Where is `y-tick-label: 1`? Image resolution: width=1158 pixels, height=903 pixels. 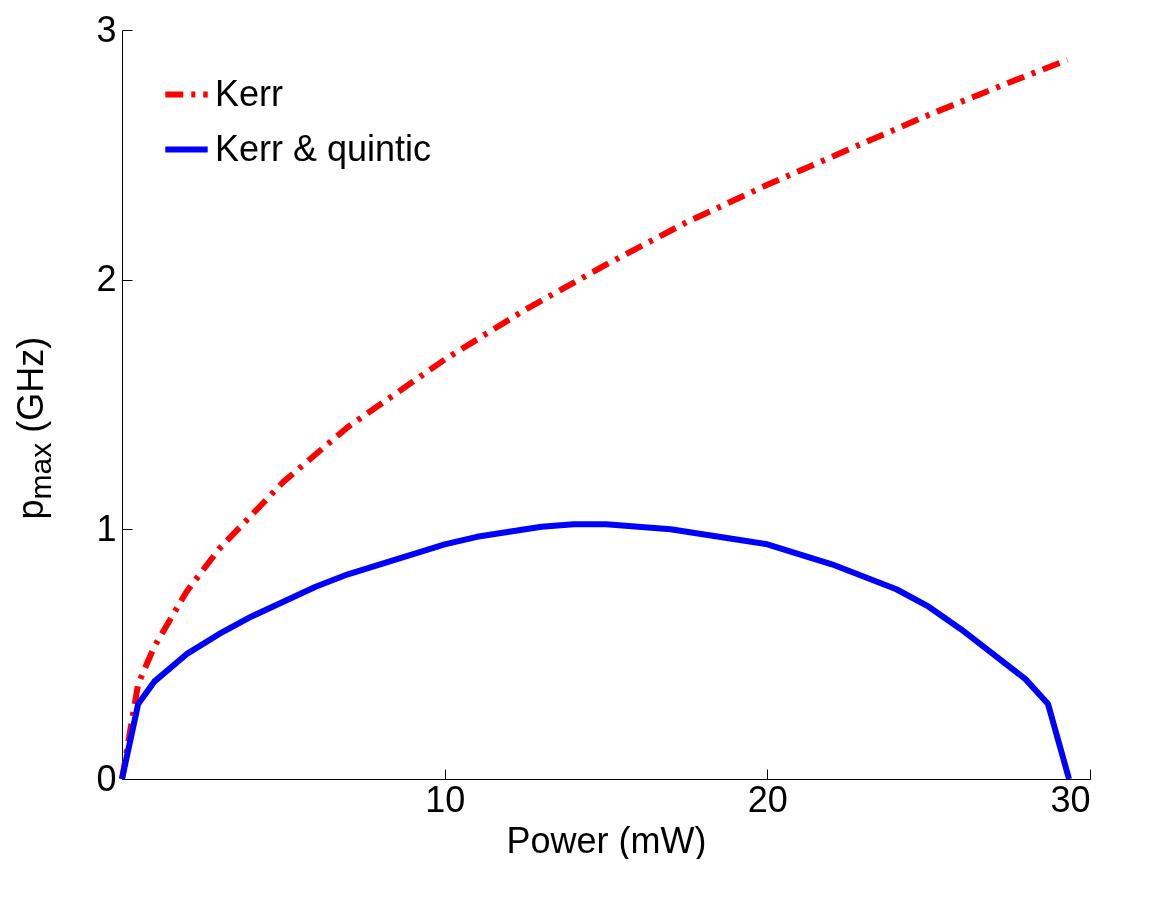 y-tick-label: 1 is located at coordinates (106, 528).